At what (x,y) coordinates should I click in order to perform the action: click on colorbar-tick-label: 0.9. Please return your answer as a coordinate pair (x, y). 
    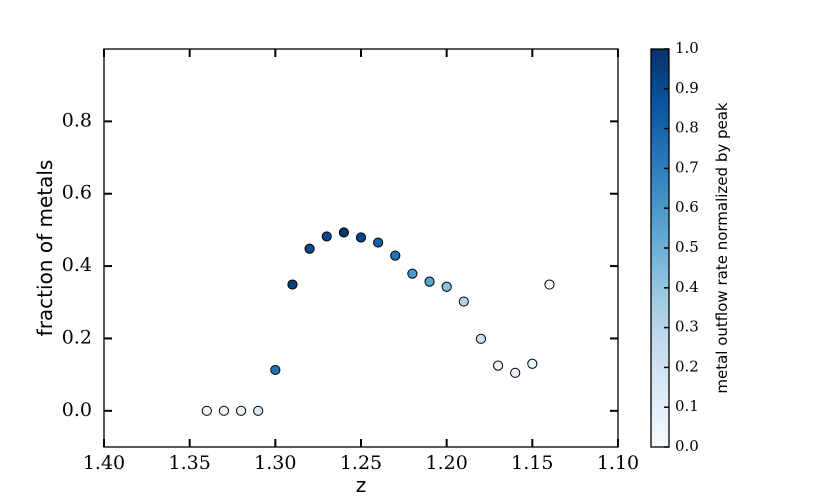
    Looking at the image, I should click on (687, 88).